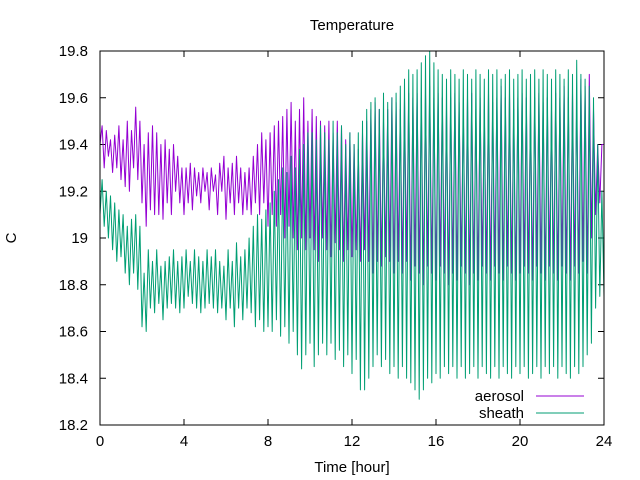 The image size is (640, 480). Describe the element at coordinates (73, 425) in the screenshot. I see `y-tick-label: 18.2` at that location.